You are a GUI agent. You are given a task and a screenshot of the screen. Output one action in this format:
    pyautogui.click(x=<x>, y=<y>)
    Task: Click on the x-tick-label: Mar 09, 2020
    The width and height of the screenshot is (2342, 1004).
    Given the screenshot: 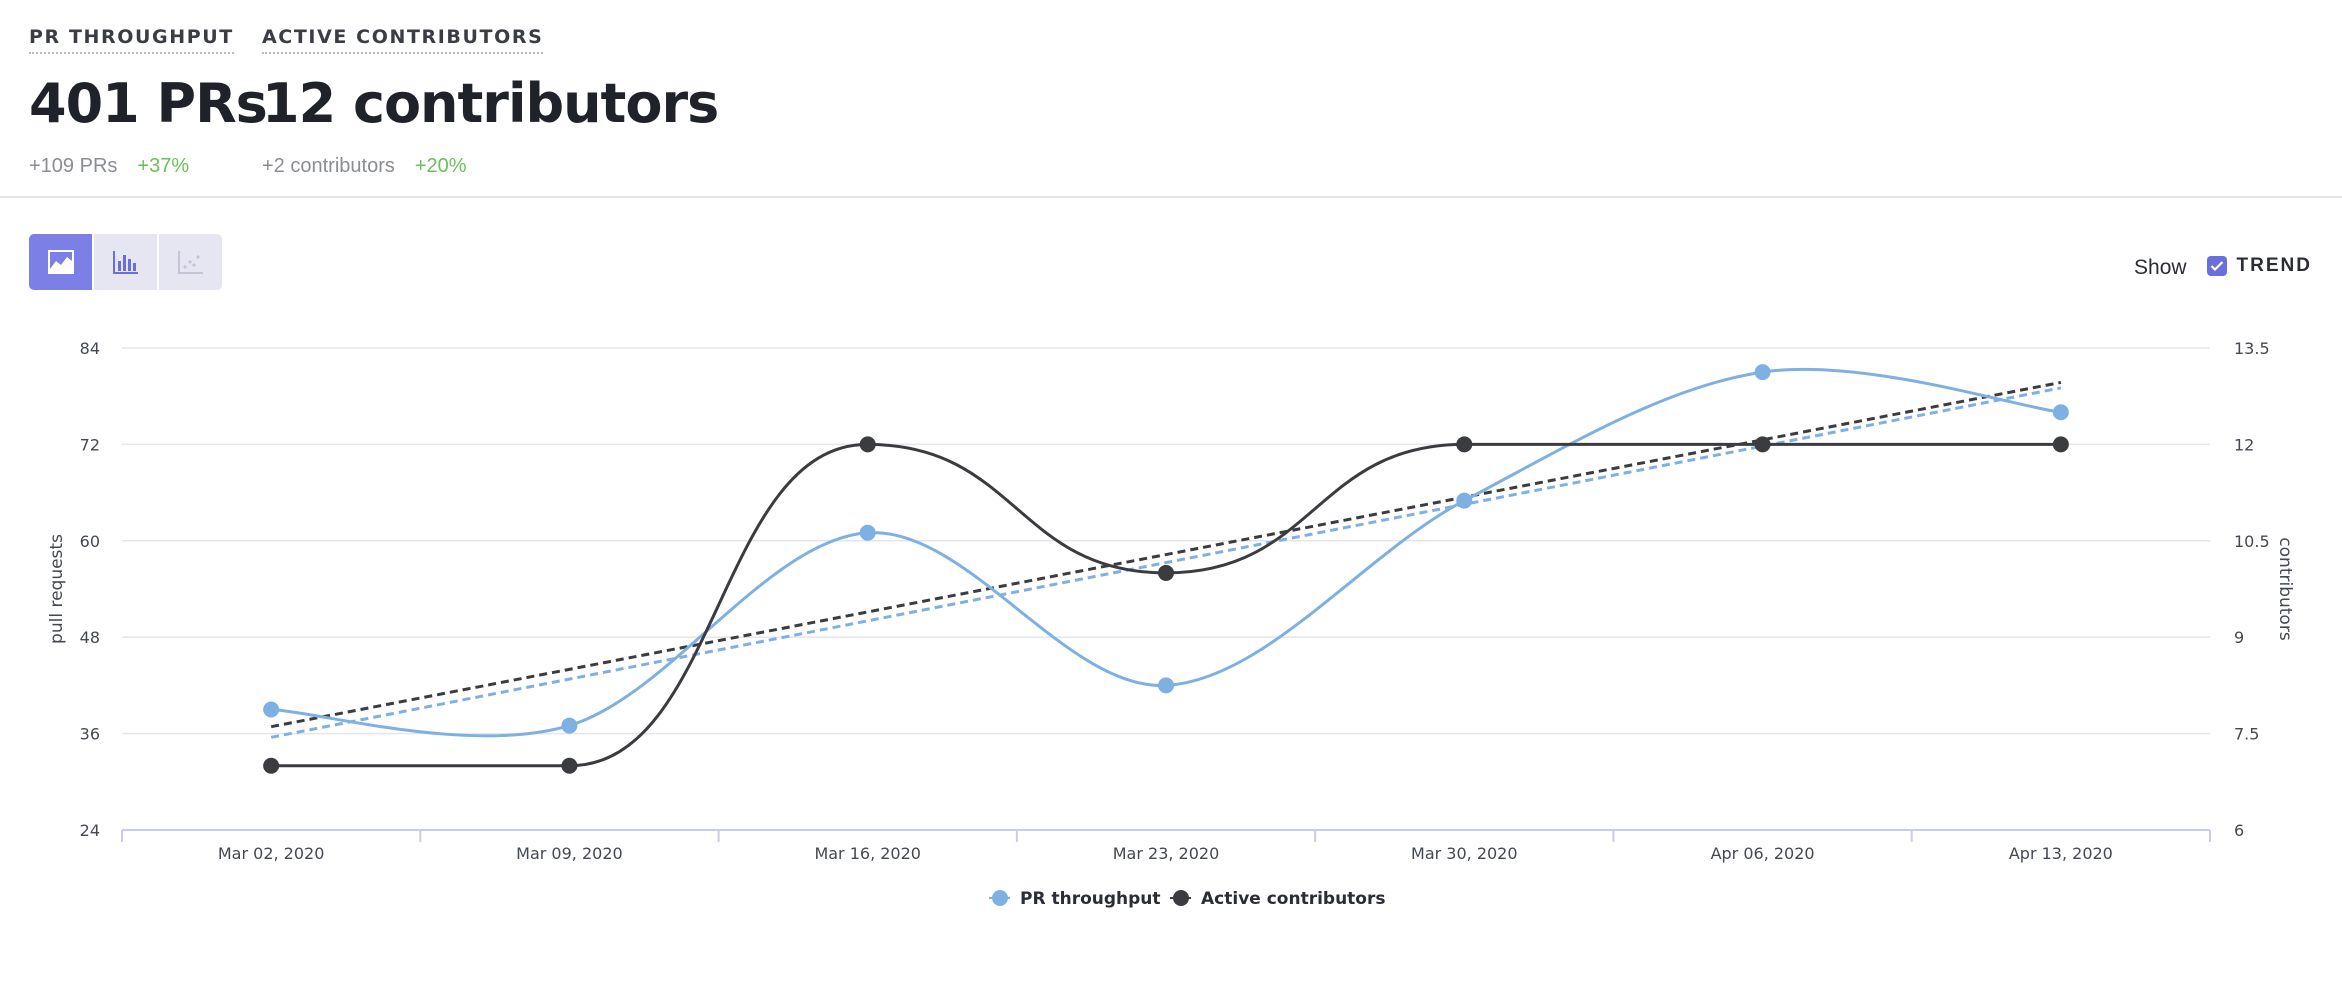 What is the action you would take?
    pyautogui.click(x=569, y=853)
    